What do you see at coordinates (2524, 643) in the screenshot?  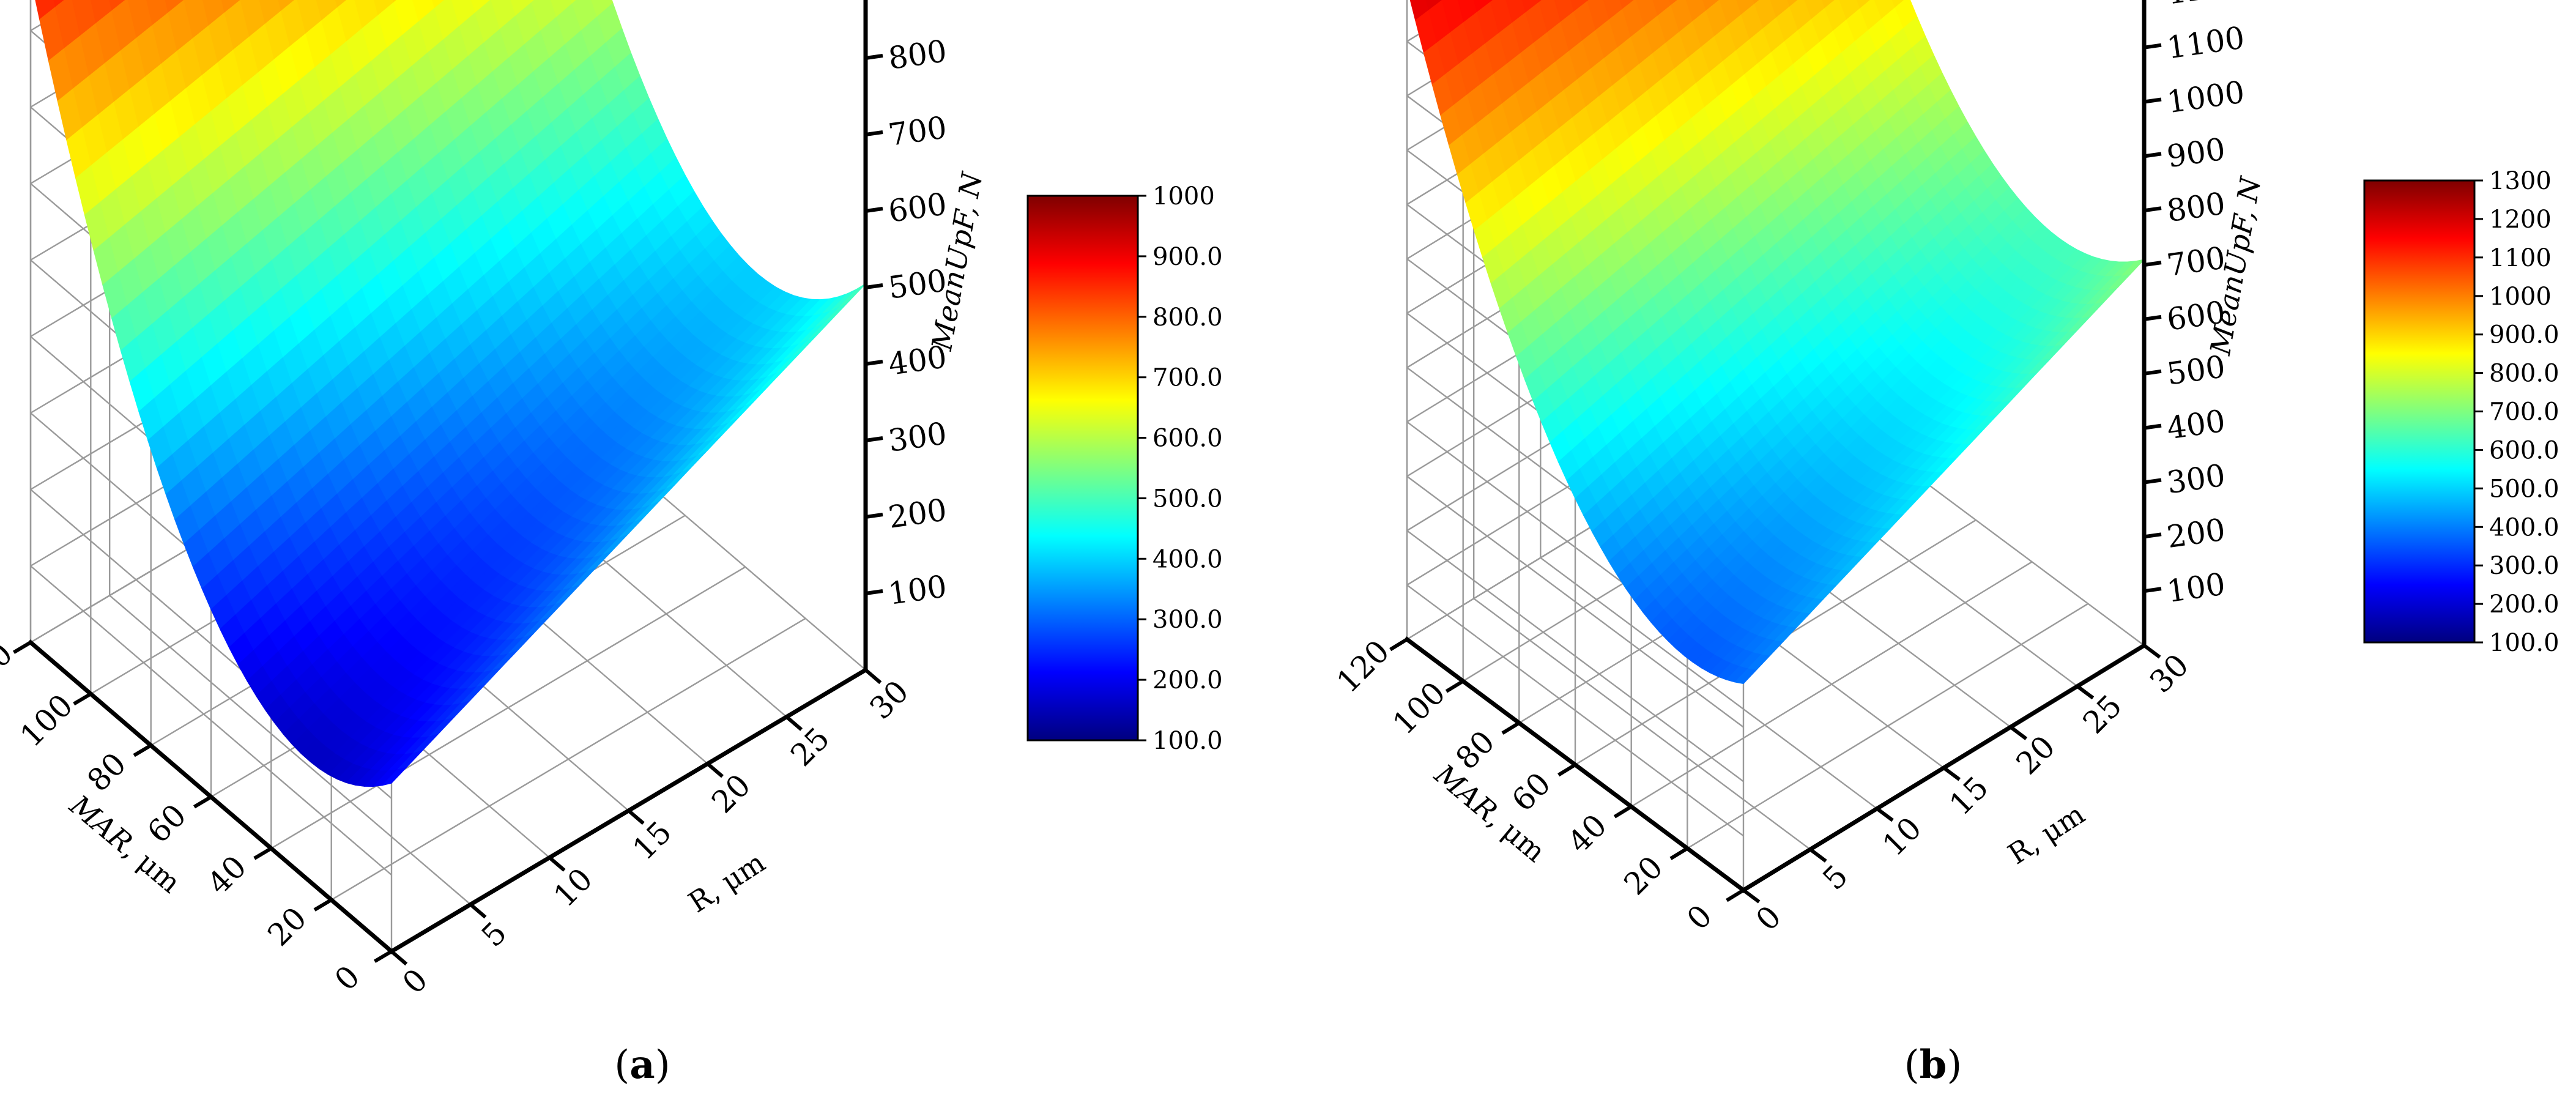 I see `colorbar-label: 100.0` at bounding box center [2524, 643].